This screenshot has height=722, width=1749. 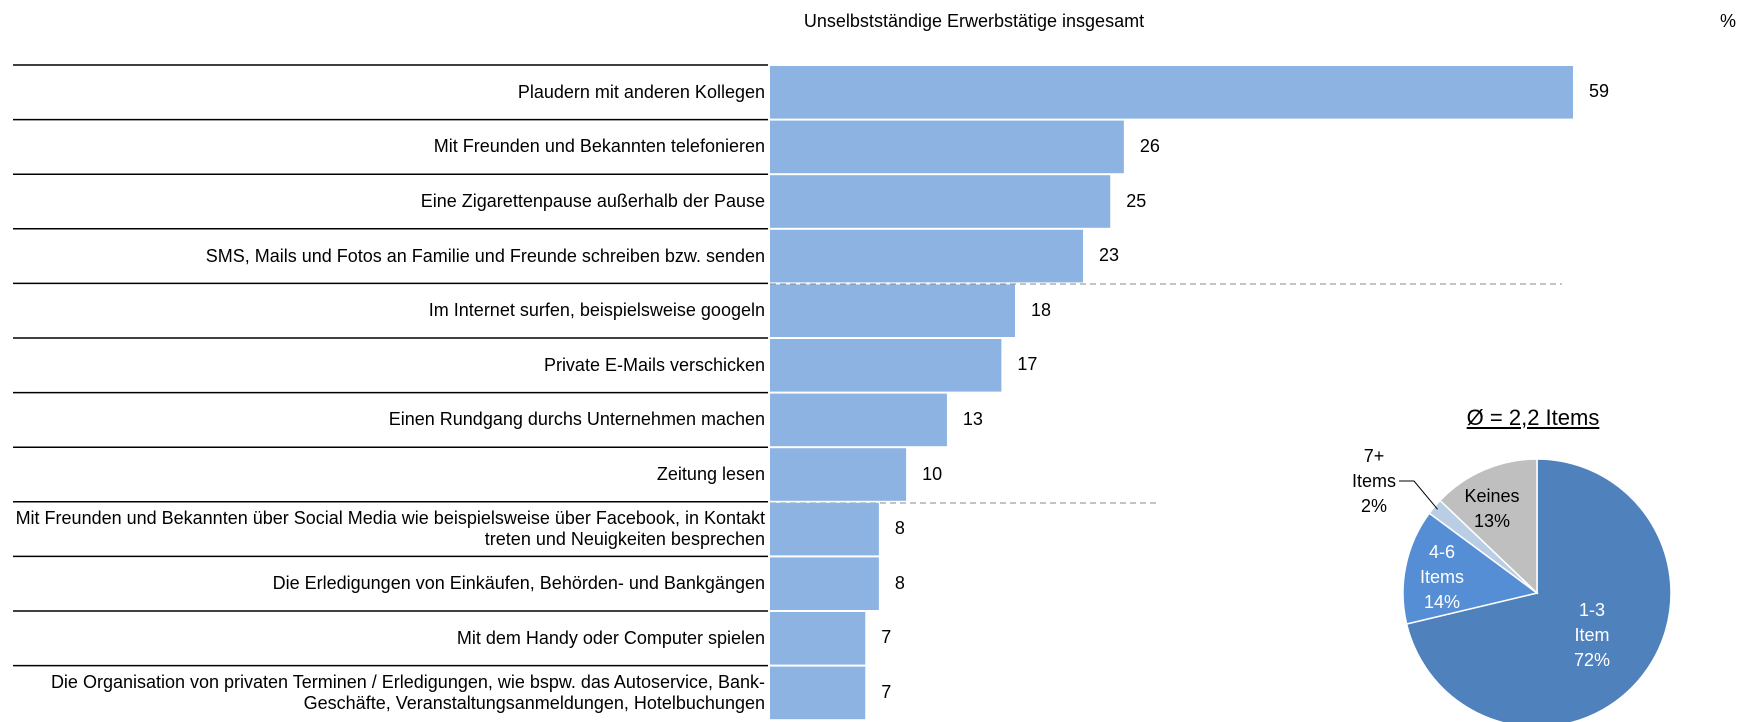 What do you see at coordinates (1109, 255) in the screenshot?
I see `value-label: 23` at bounding box center [1109, 255].